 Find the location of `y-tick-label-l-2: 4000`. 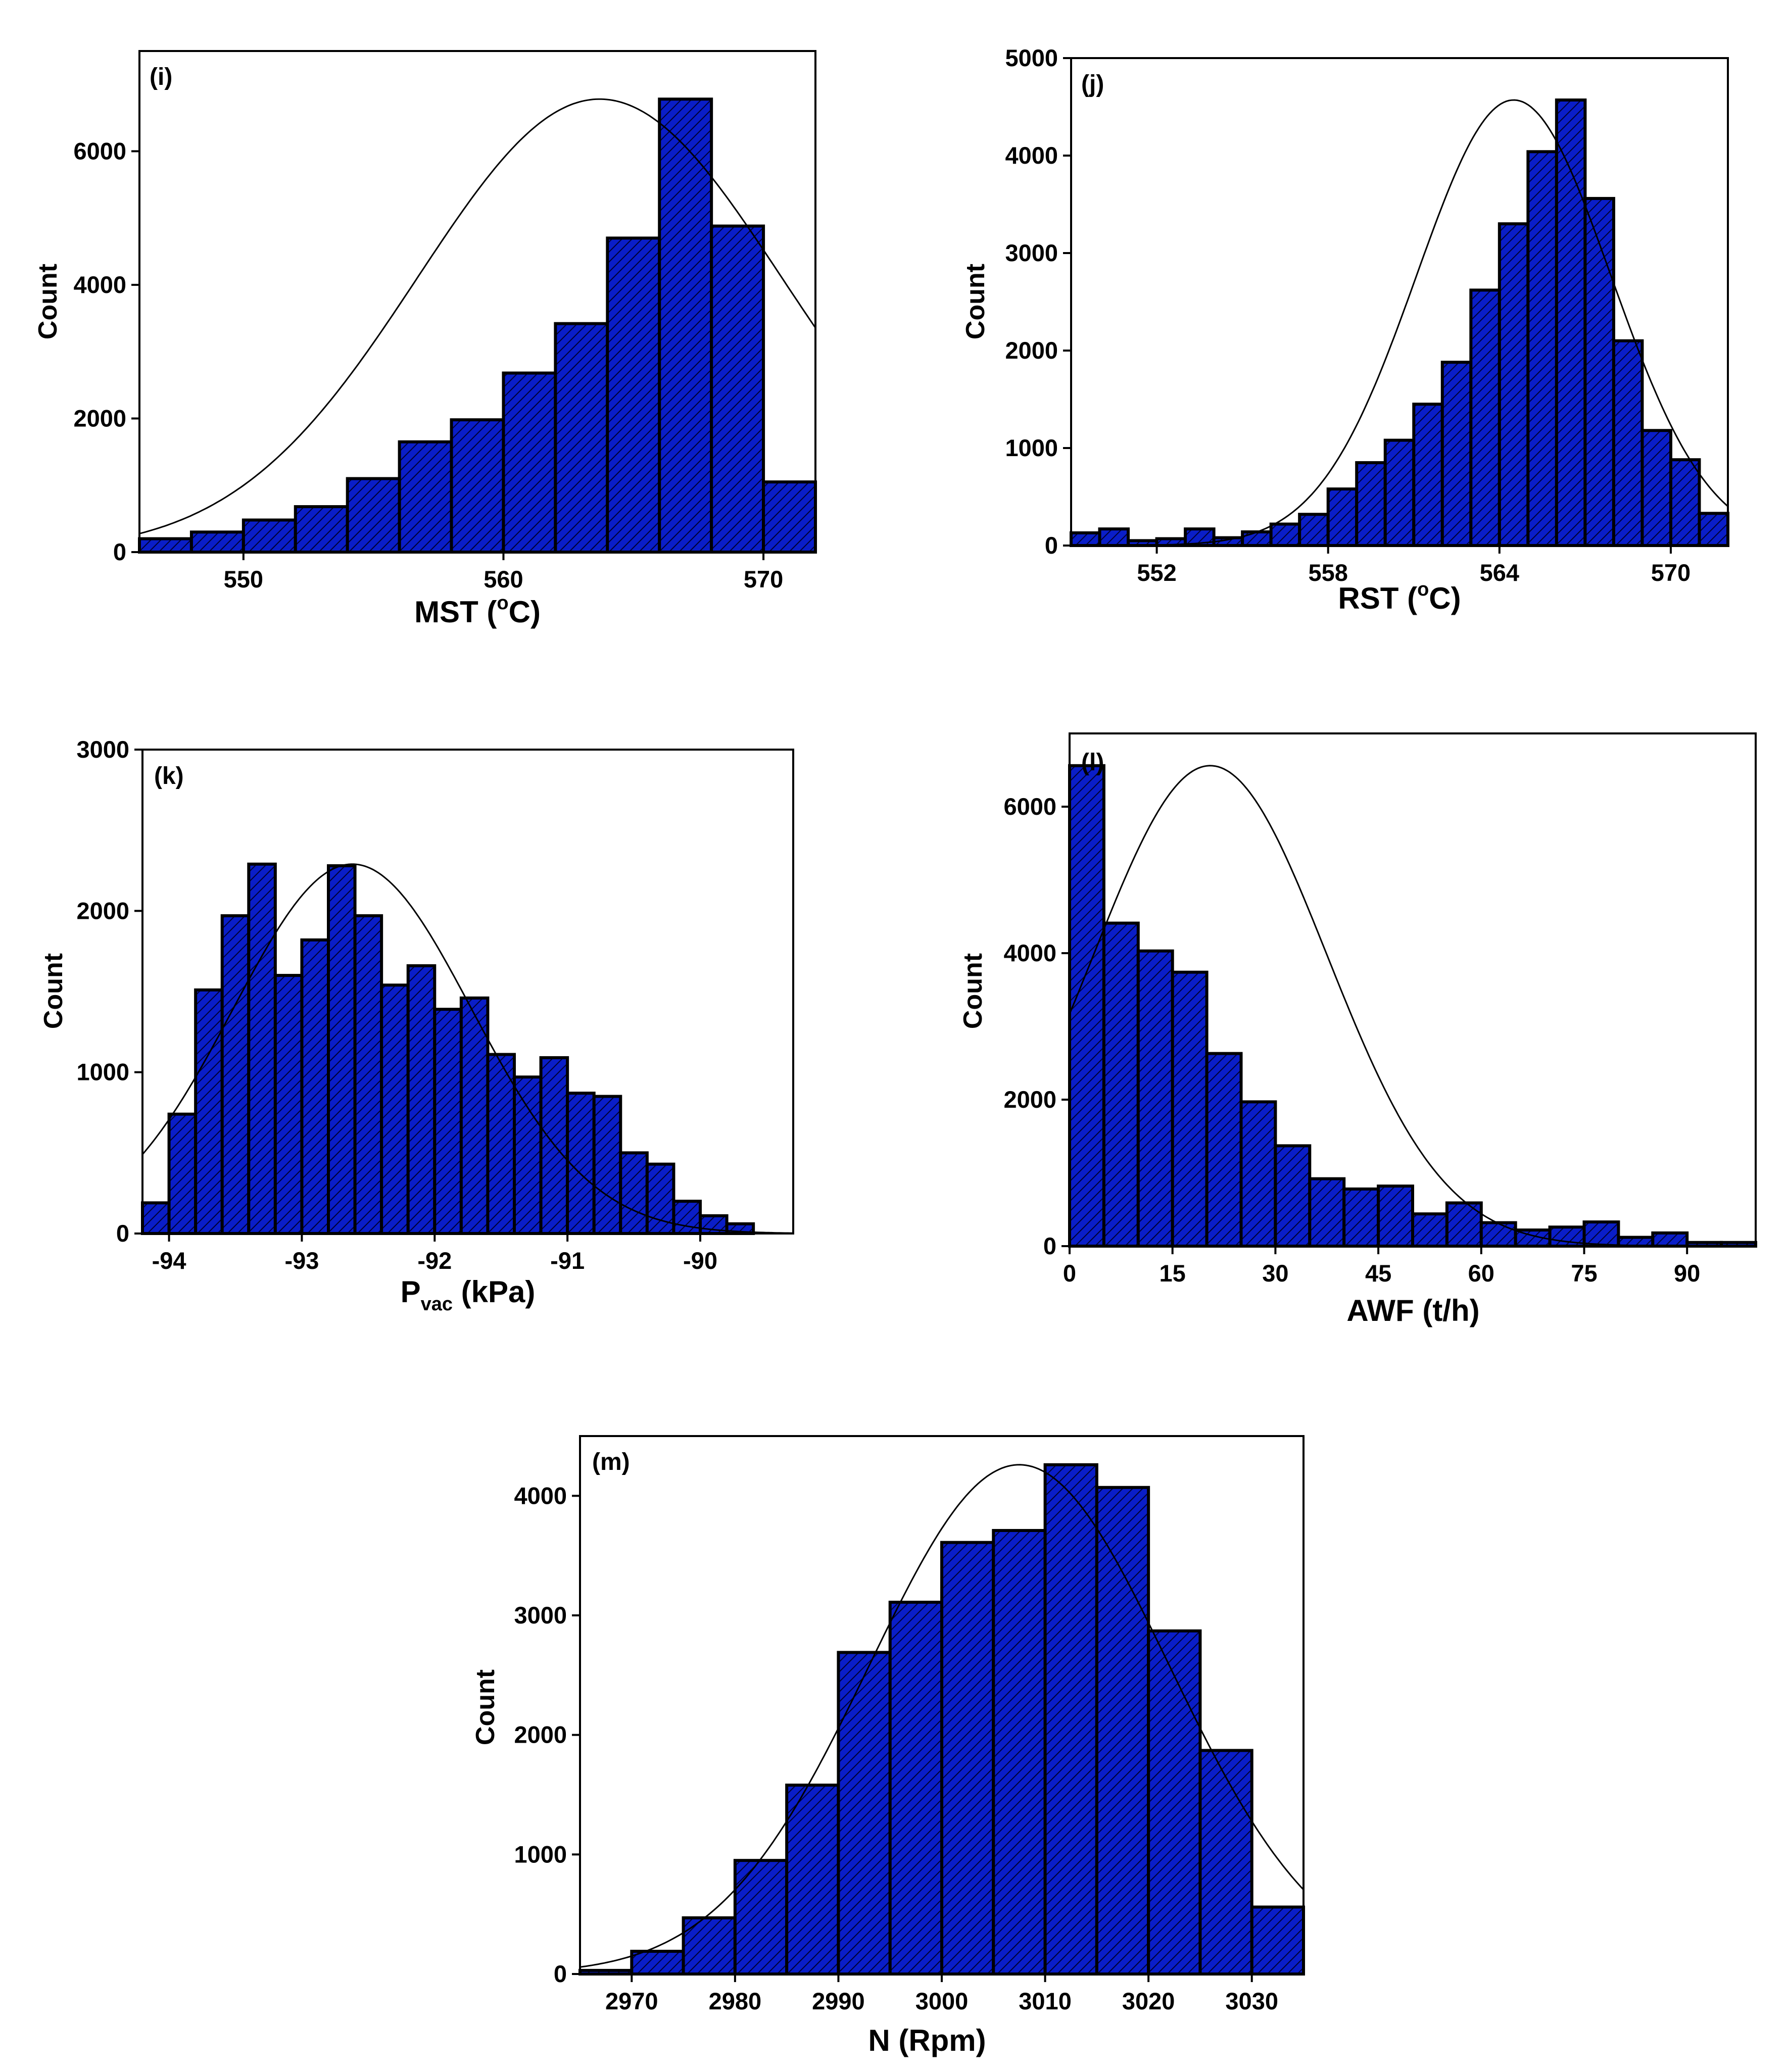

y-tick-label-l-2: 4000 is located at coordinates (1030, 953).